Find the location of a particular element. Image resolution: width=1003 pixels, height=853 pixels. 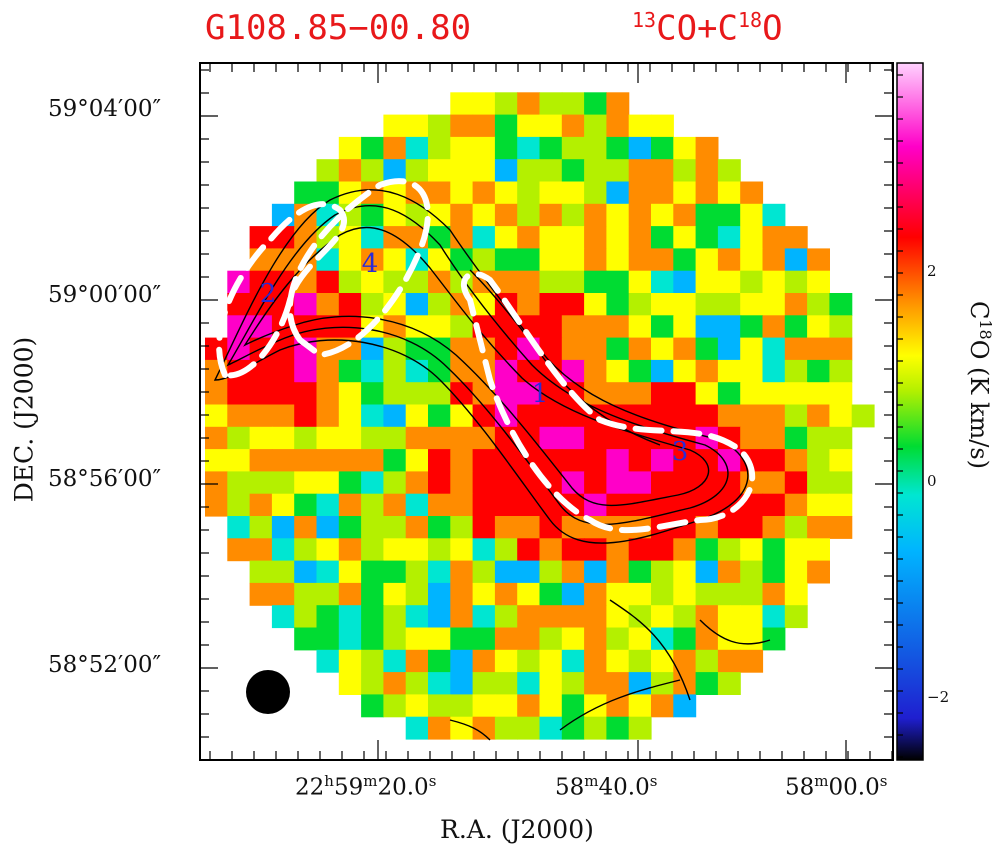

colorbar-tick-label: 0 is located at coordinates (932, 481).